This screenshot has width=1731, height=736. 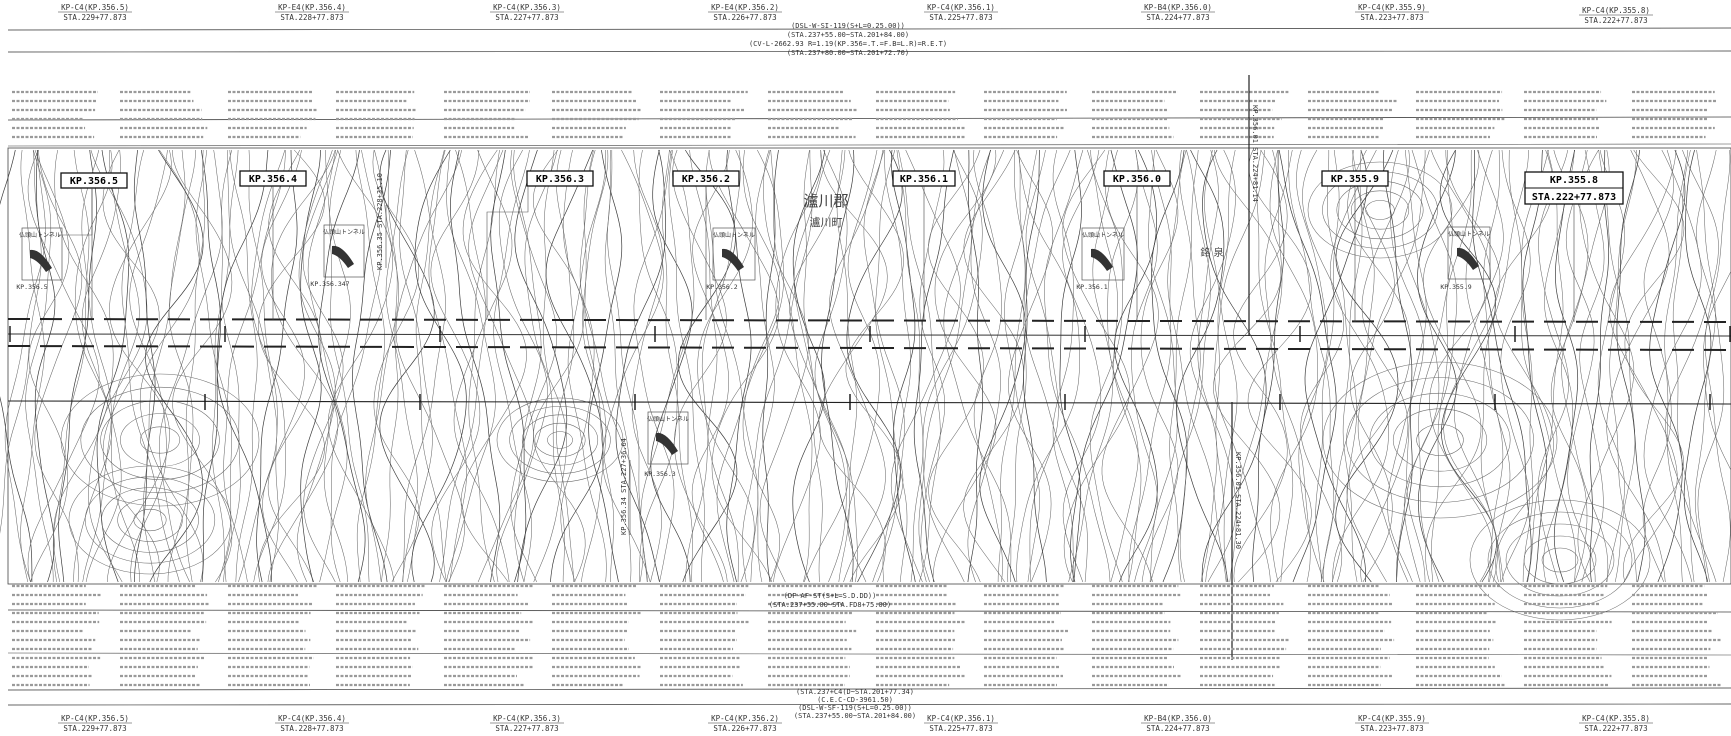 I want to click on town-name: 瀘川町, so click(x=826, y=222).